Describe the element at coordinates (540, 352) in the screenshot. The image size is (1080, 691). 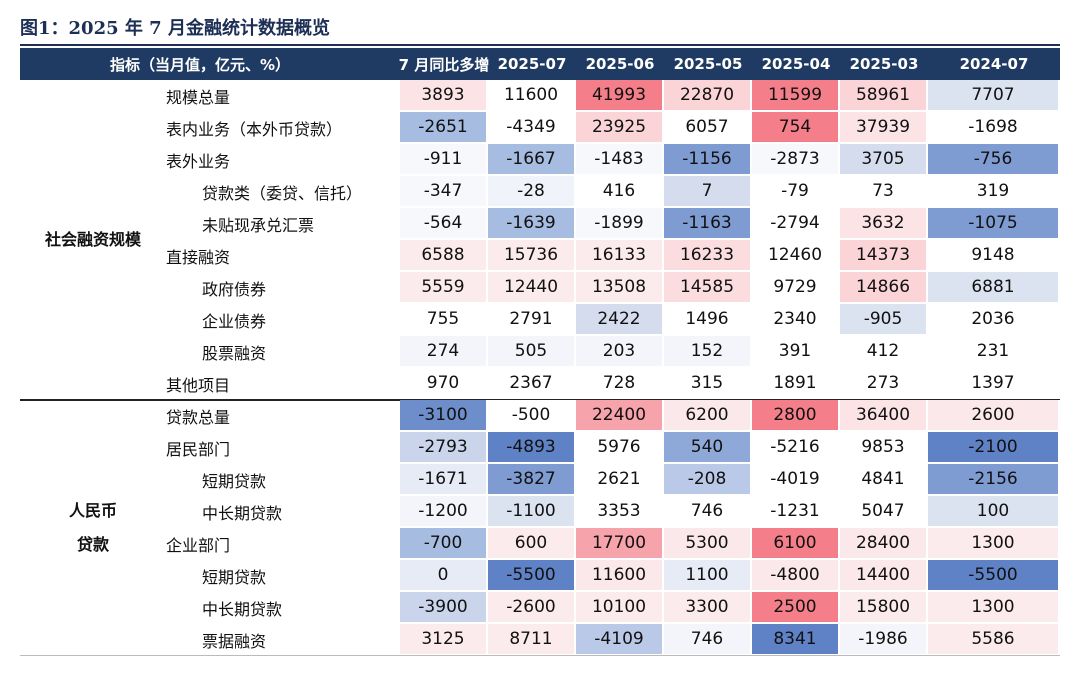
I see `table-row: 股票融资 274 505 203 152 391 412 231` at that location.